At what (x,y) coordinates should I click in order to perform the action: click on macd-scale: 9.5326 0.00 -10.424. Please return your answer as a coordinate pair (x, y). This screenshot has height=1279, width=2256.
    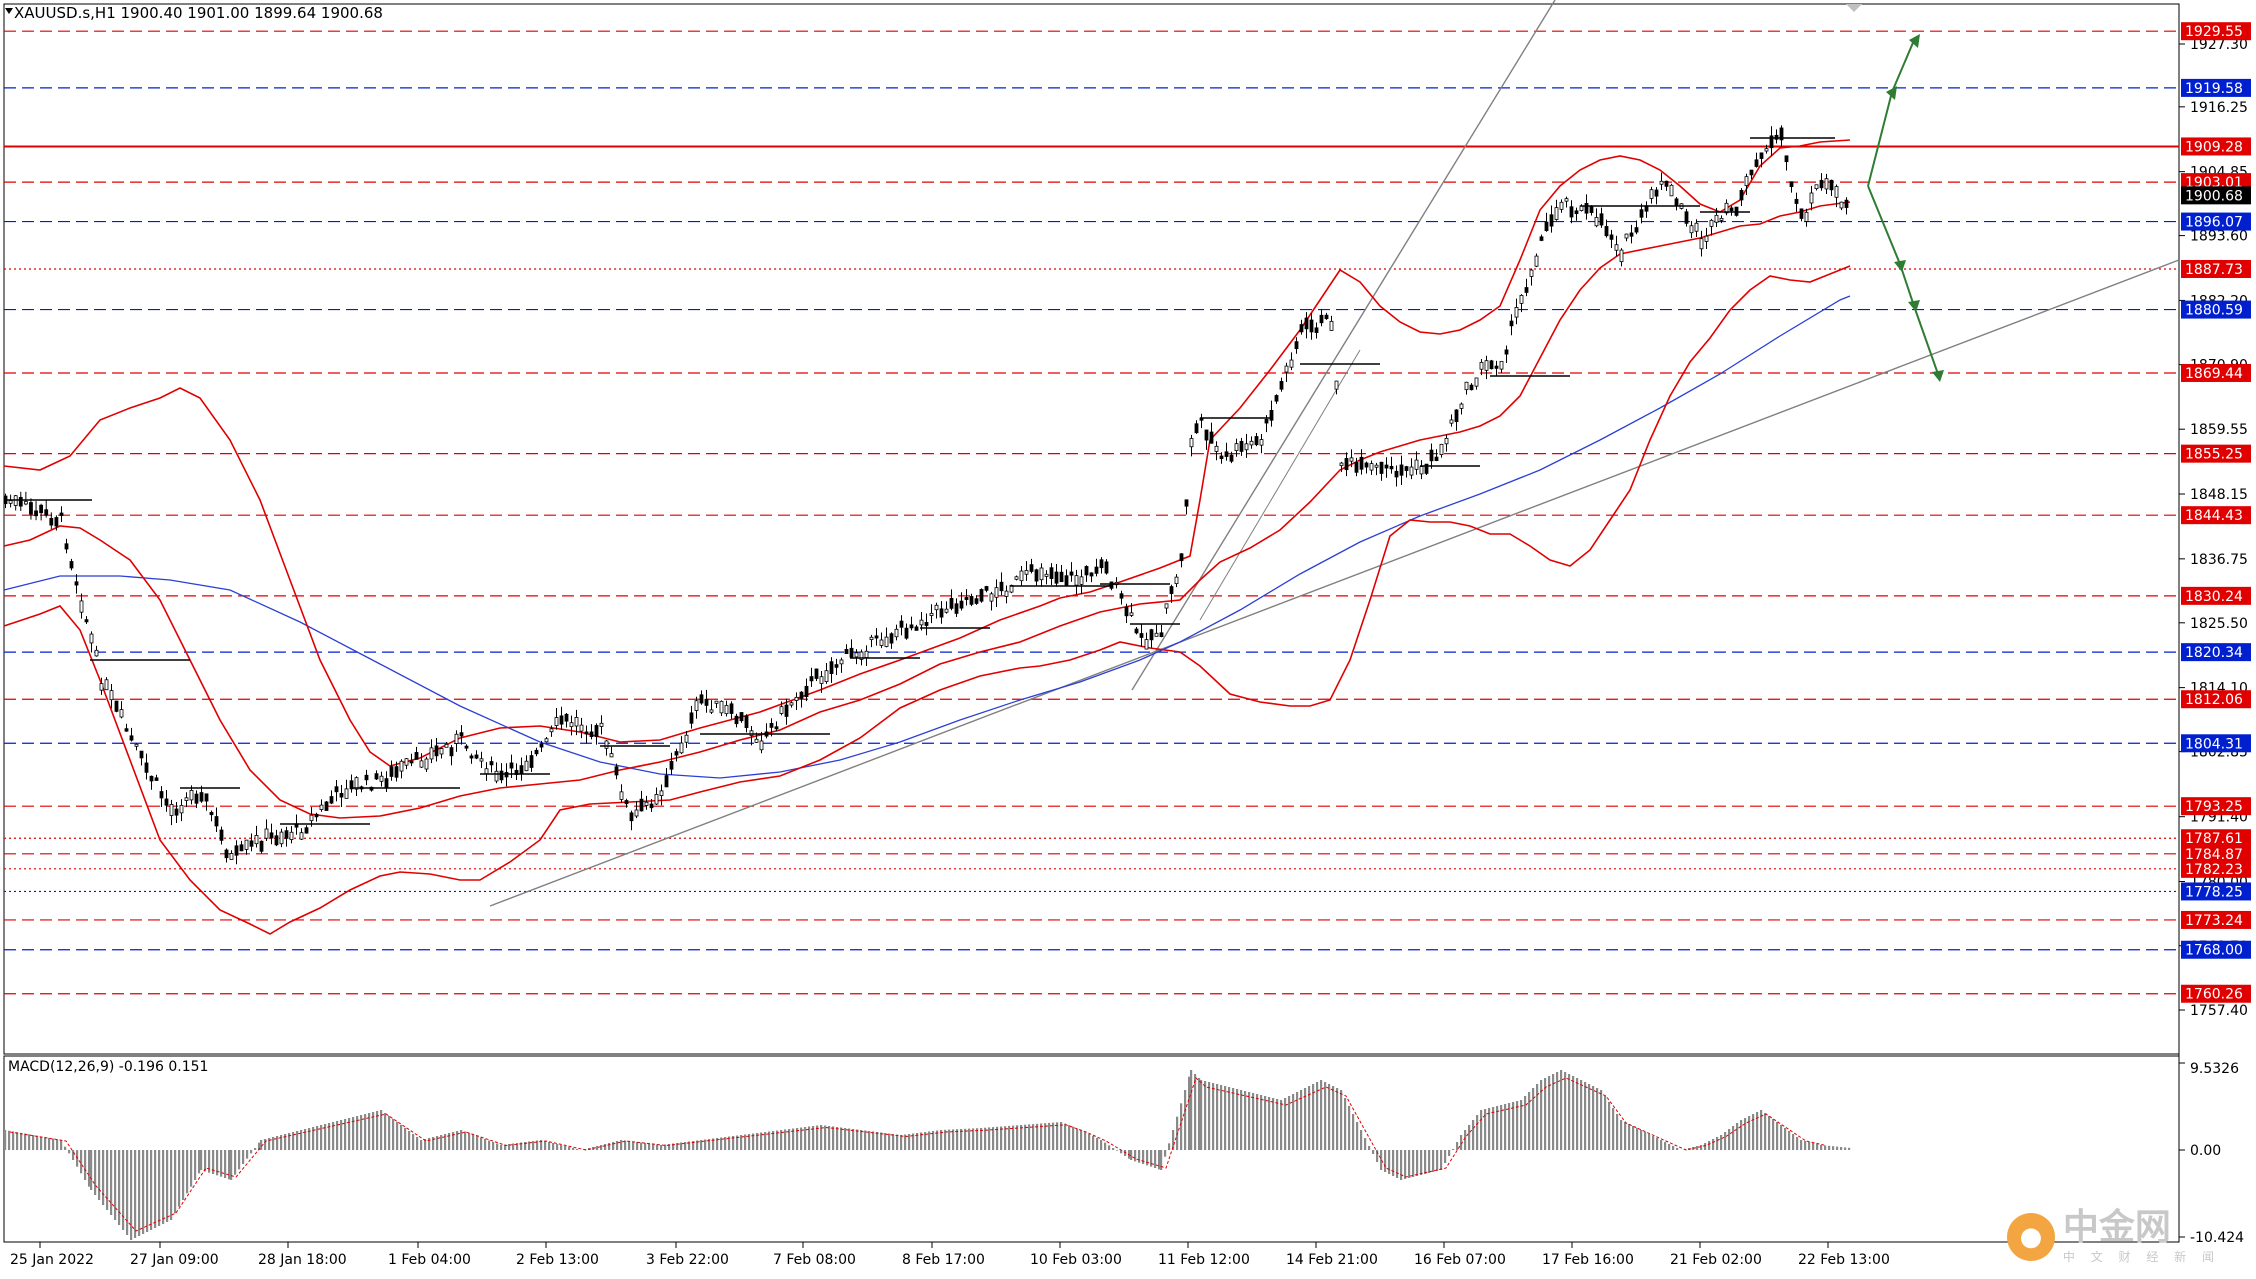
    Looking at the image, I should click on (2211, 1153).